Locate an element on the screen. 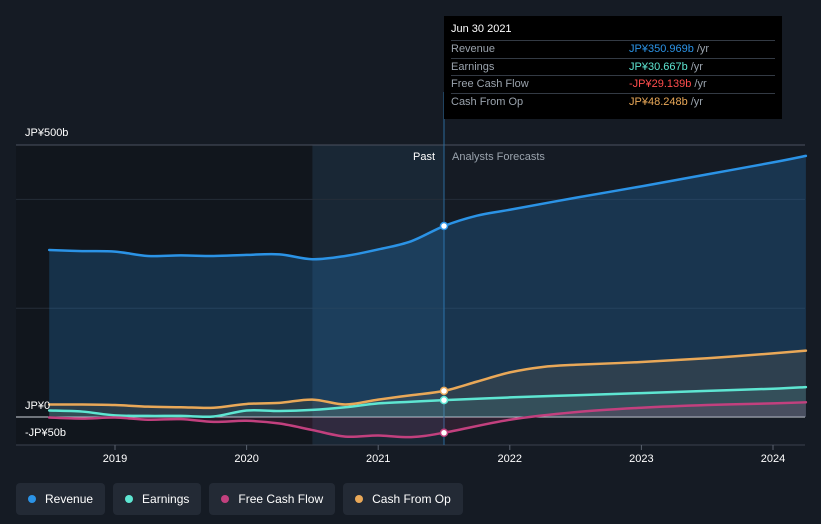 The height and width of the screenshot is (524, 821). tooltip-row-label: Revenue is located at coordinates (473, 49).